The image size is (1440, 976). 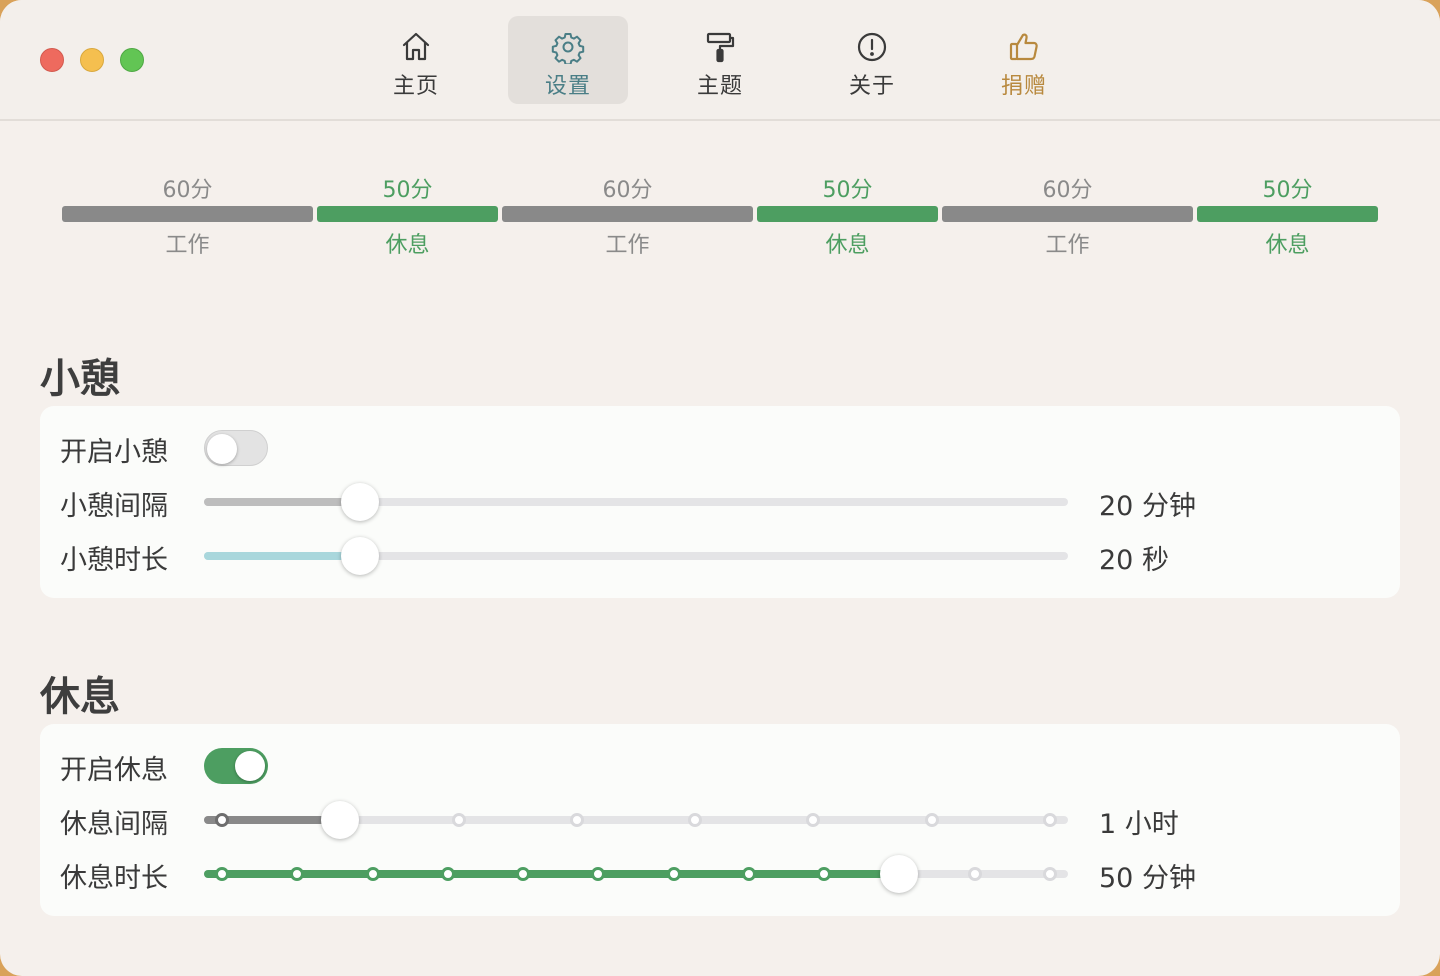 I want to click on long-break-interval-label: 休息间隔, so click(x=114, y=824).